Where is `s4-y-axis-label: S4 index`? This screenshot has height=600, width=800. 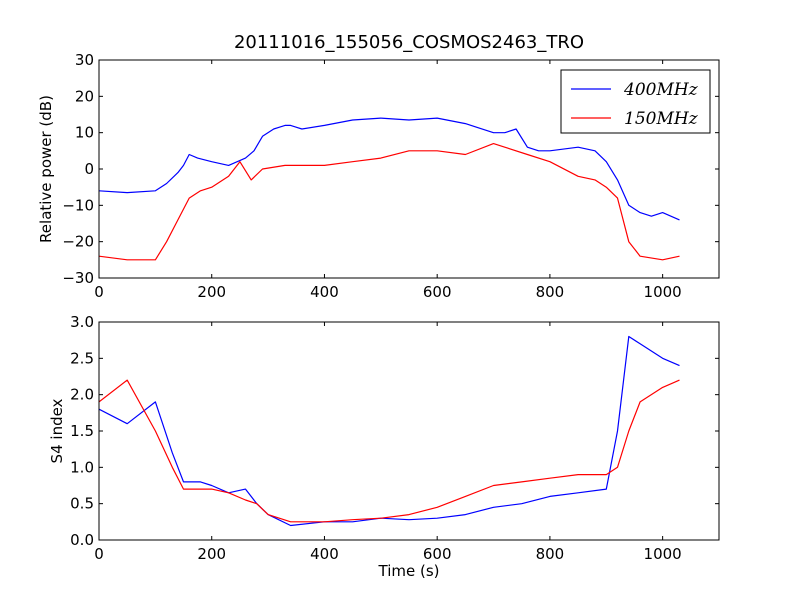 s4-y-axis-label: S4 index is located at coordinates (57, 430).